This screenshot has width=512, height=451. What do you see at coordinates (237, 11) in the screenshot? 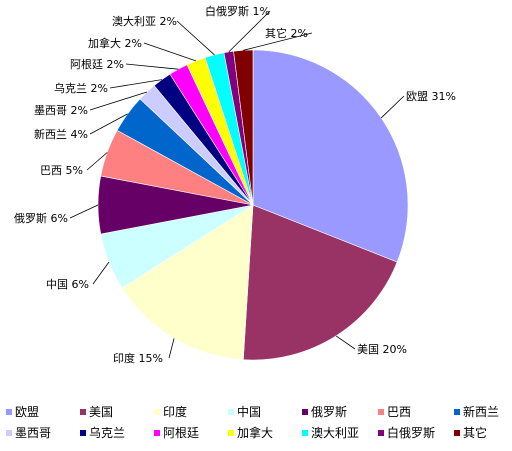
I see `slice-label: 白俄罗斯 1%` at bounding box center [237, 11].